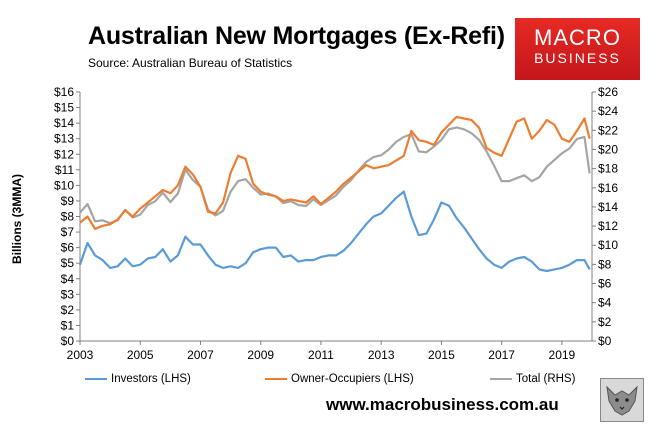 Image resolution: width=660 pixels, height=430 pixels. What do you see at coordinates (608, 169) in the screenshot?
I see `y-tick-label-right: $18` at bounding box center [608, 169].